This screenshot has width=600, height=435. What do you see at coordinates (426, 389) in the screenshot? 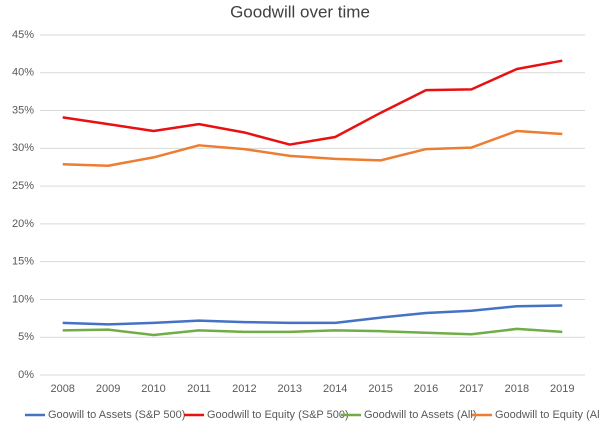
I see `x-tick-label: 2016` at bounding box center [426, 389].